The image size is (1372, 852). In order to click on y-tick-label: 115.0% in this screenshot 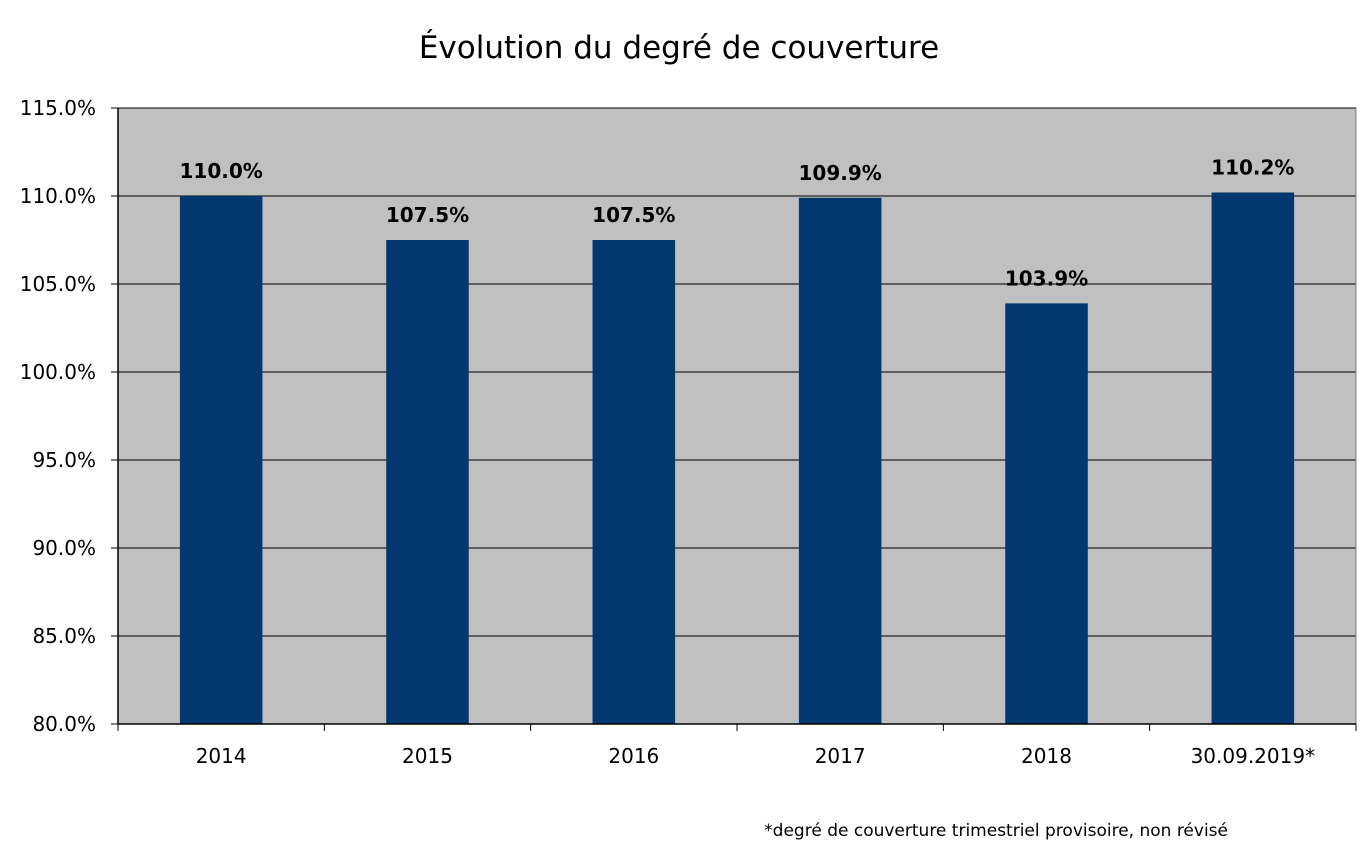, I will do `click(58, 108)`.